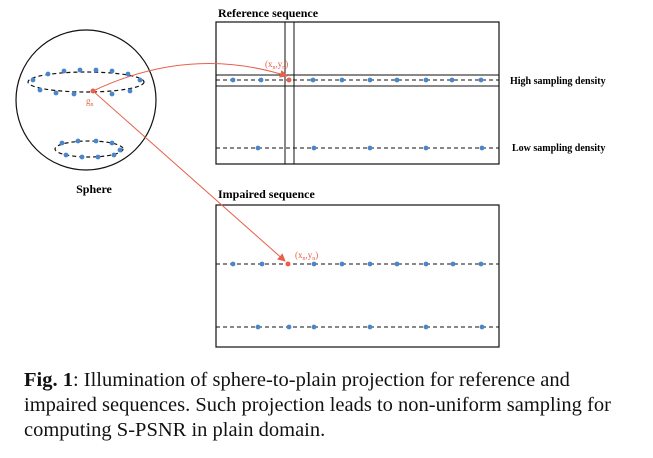 The width and height of the screenshot is (653, 458). Describe the element at coordinates (89, 149) in the screenshot. I see `sphere-lower-latitude` at that location.